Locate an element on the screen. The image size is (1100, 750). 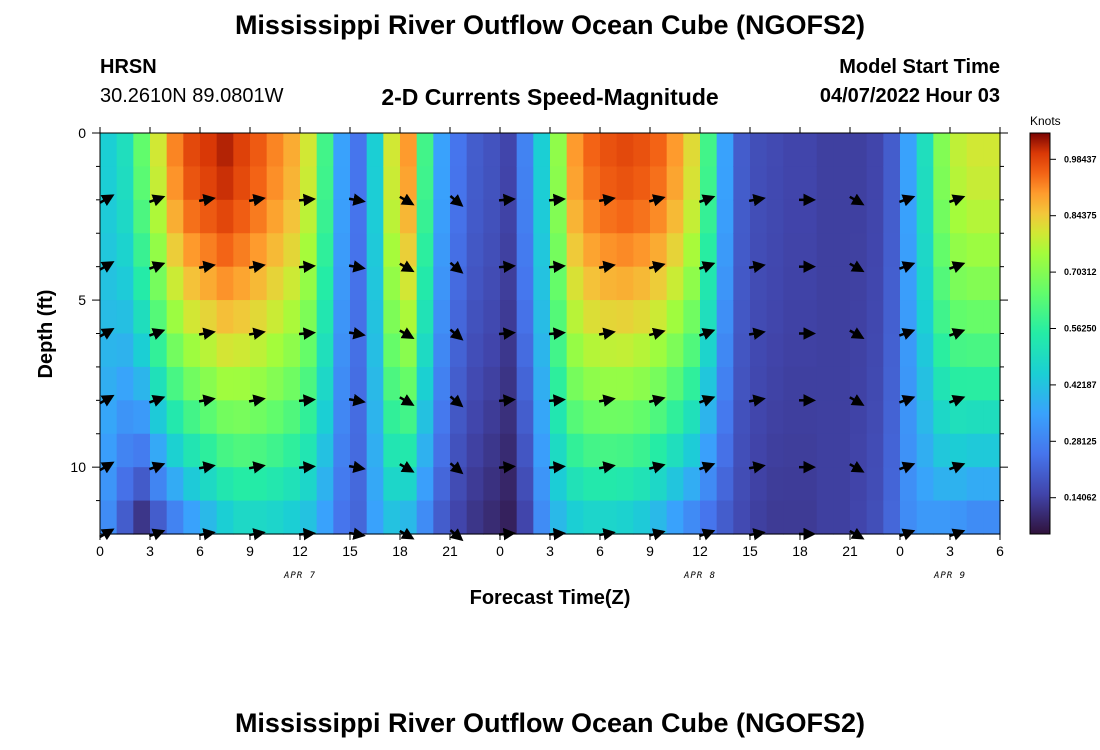
x-tick-label: 12 is located at coordinates (300, 551).